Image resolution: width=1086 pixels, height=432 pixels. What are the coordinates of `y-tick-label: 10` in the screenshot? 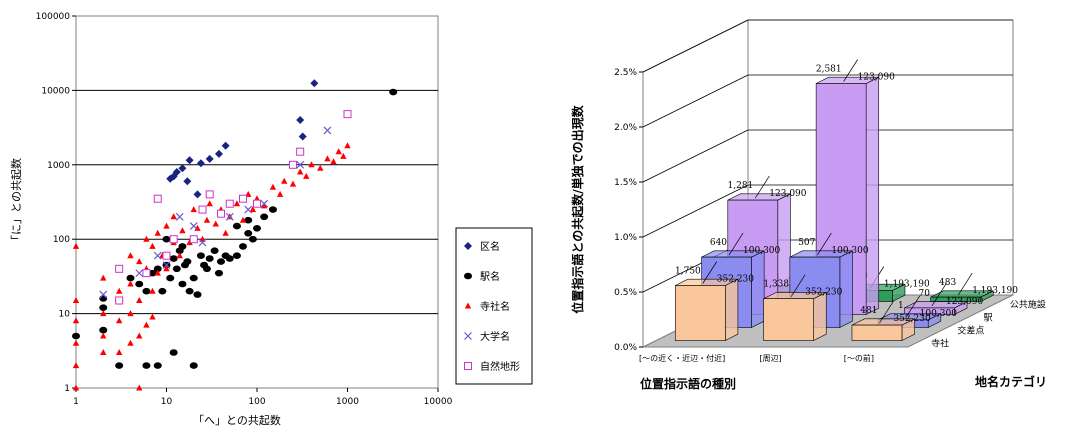 It's located at (65, 315).